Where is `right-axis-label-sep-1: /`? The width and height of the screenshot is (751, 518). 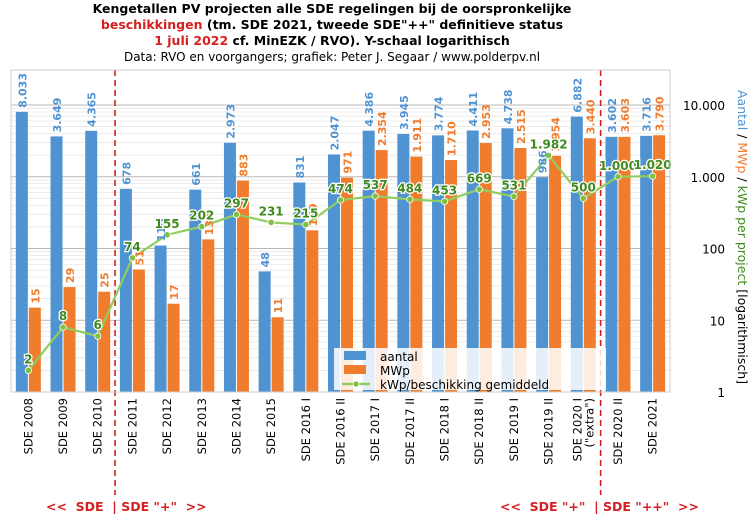 right-axis-label-sep-1: / is located at coordinates (742, 136).